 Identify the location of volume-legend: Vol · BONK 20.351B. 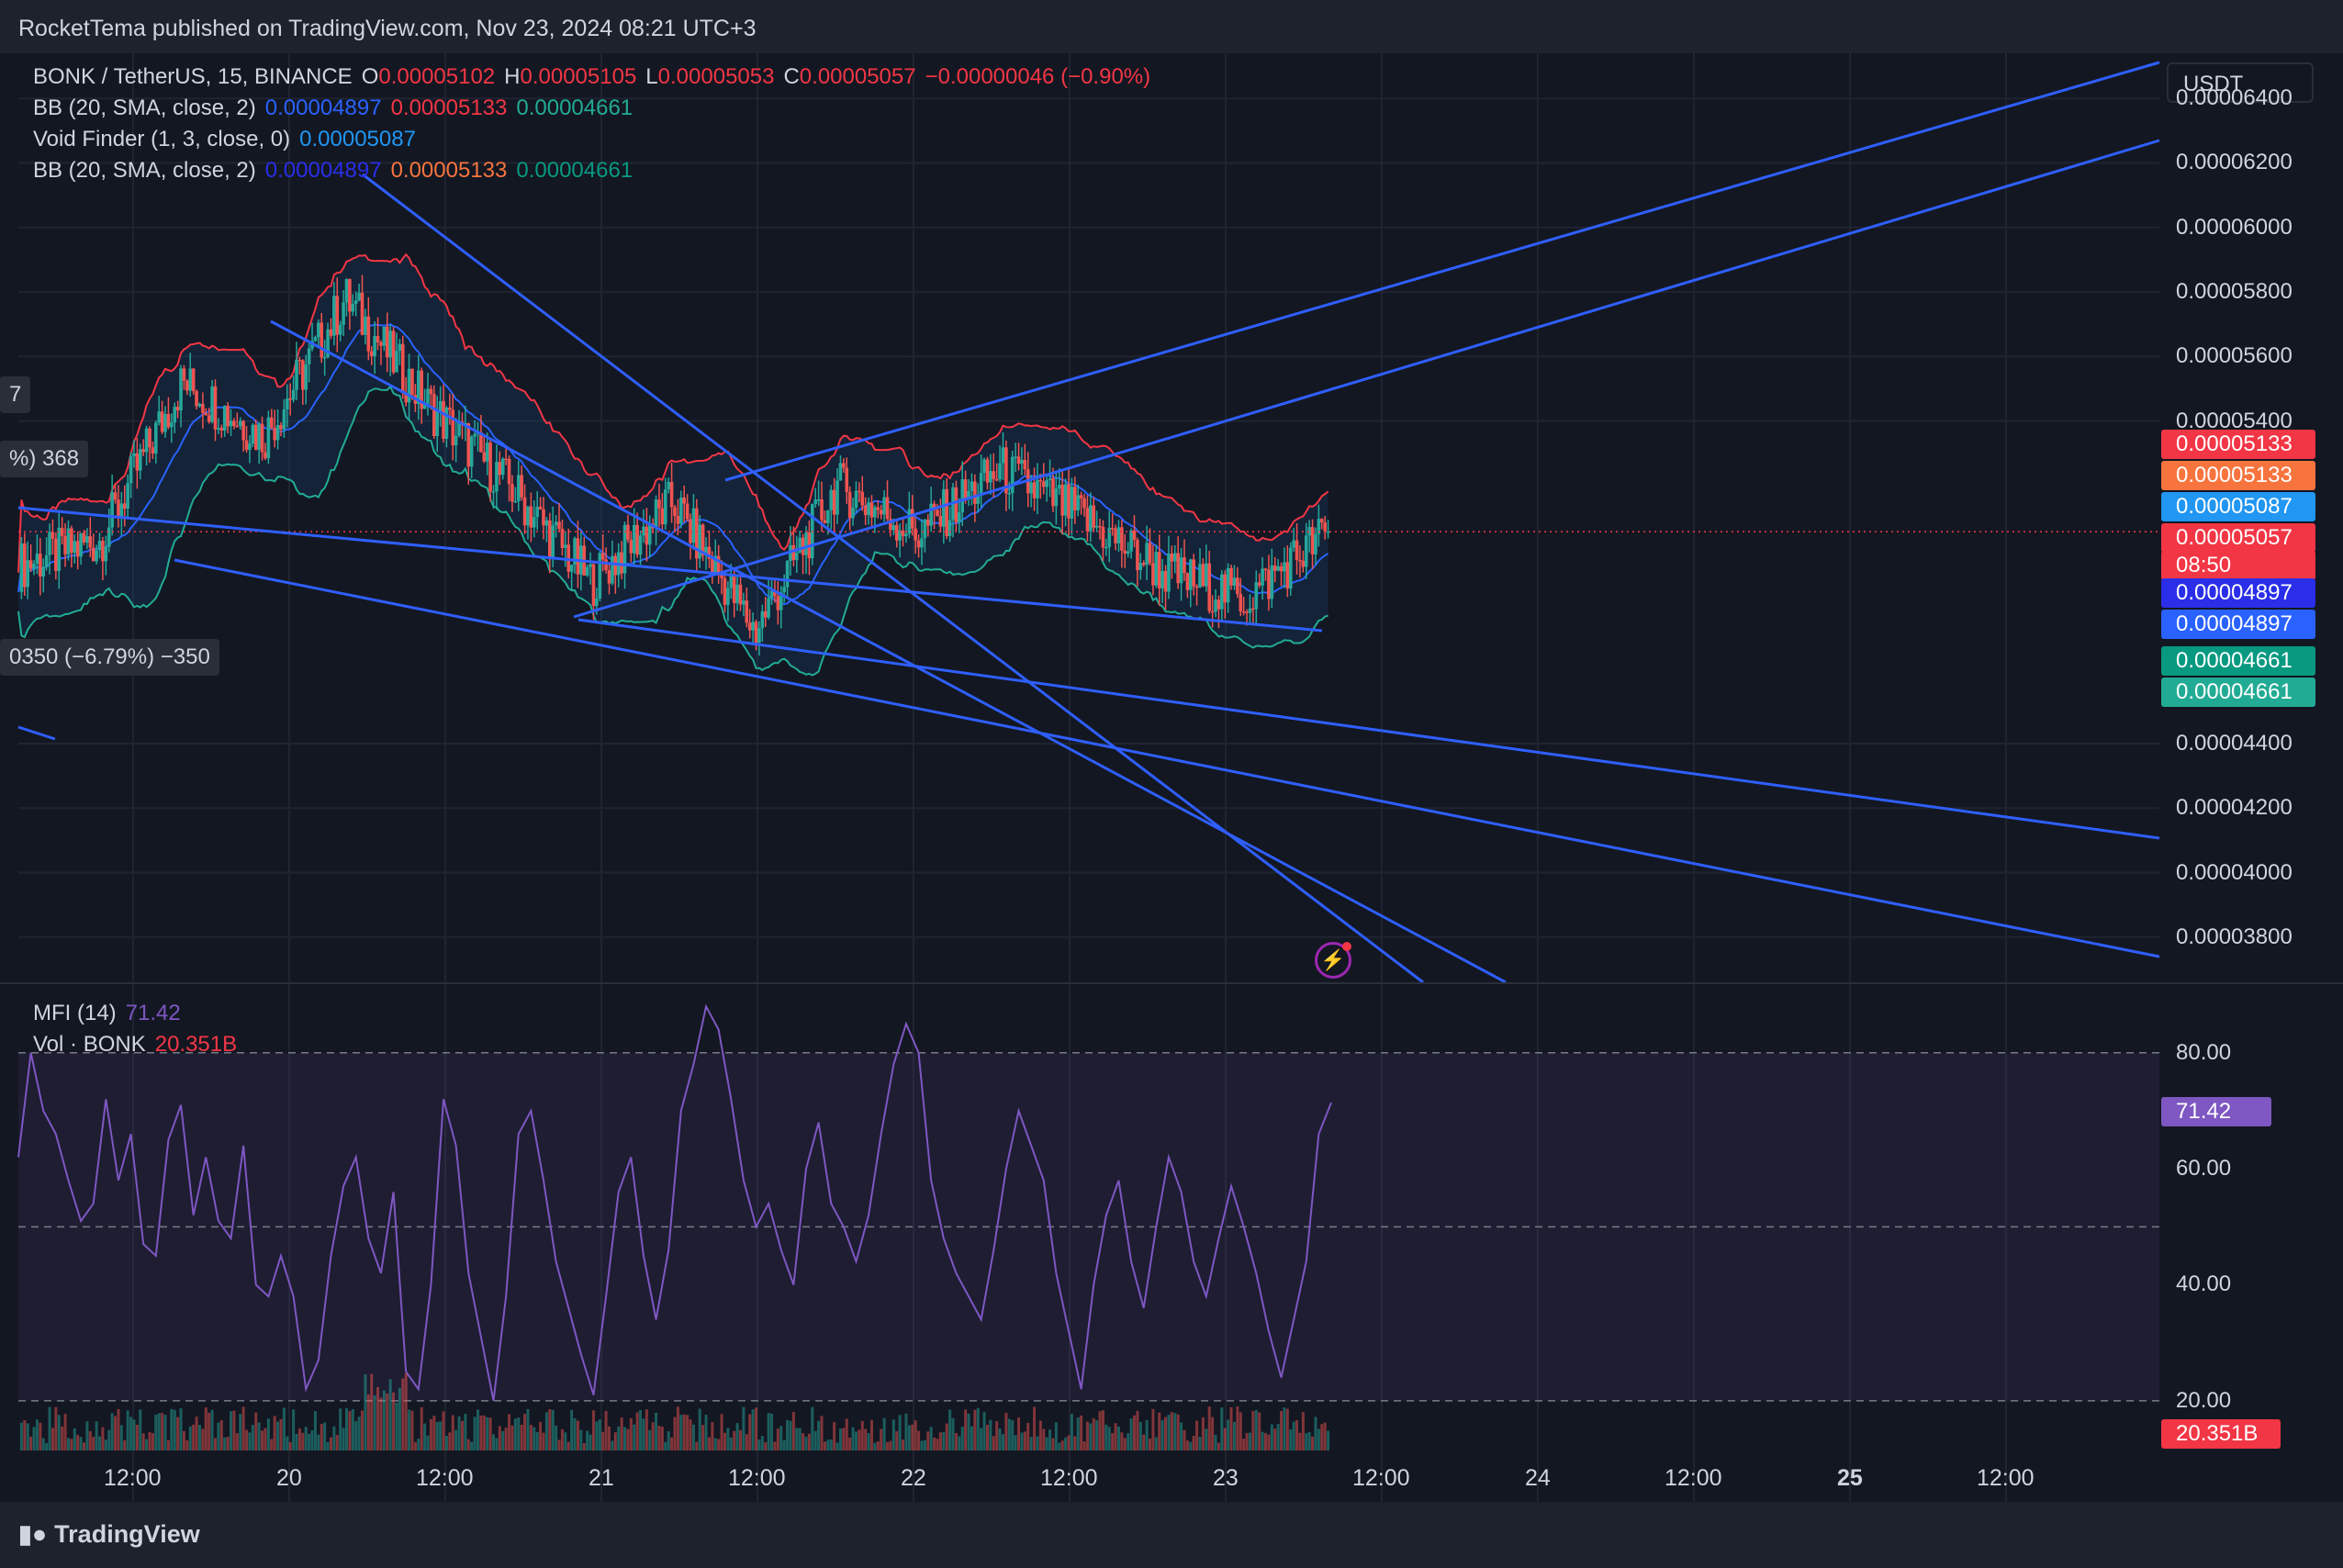
(139, 1045).